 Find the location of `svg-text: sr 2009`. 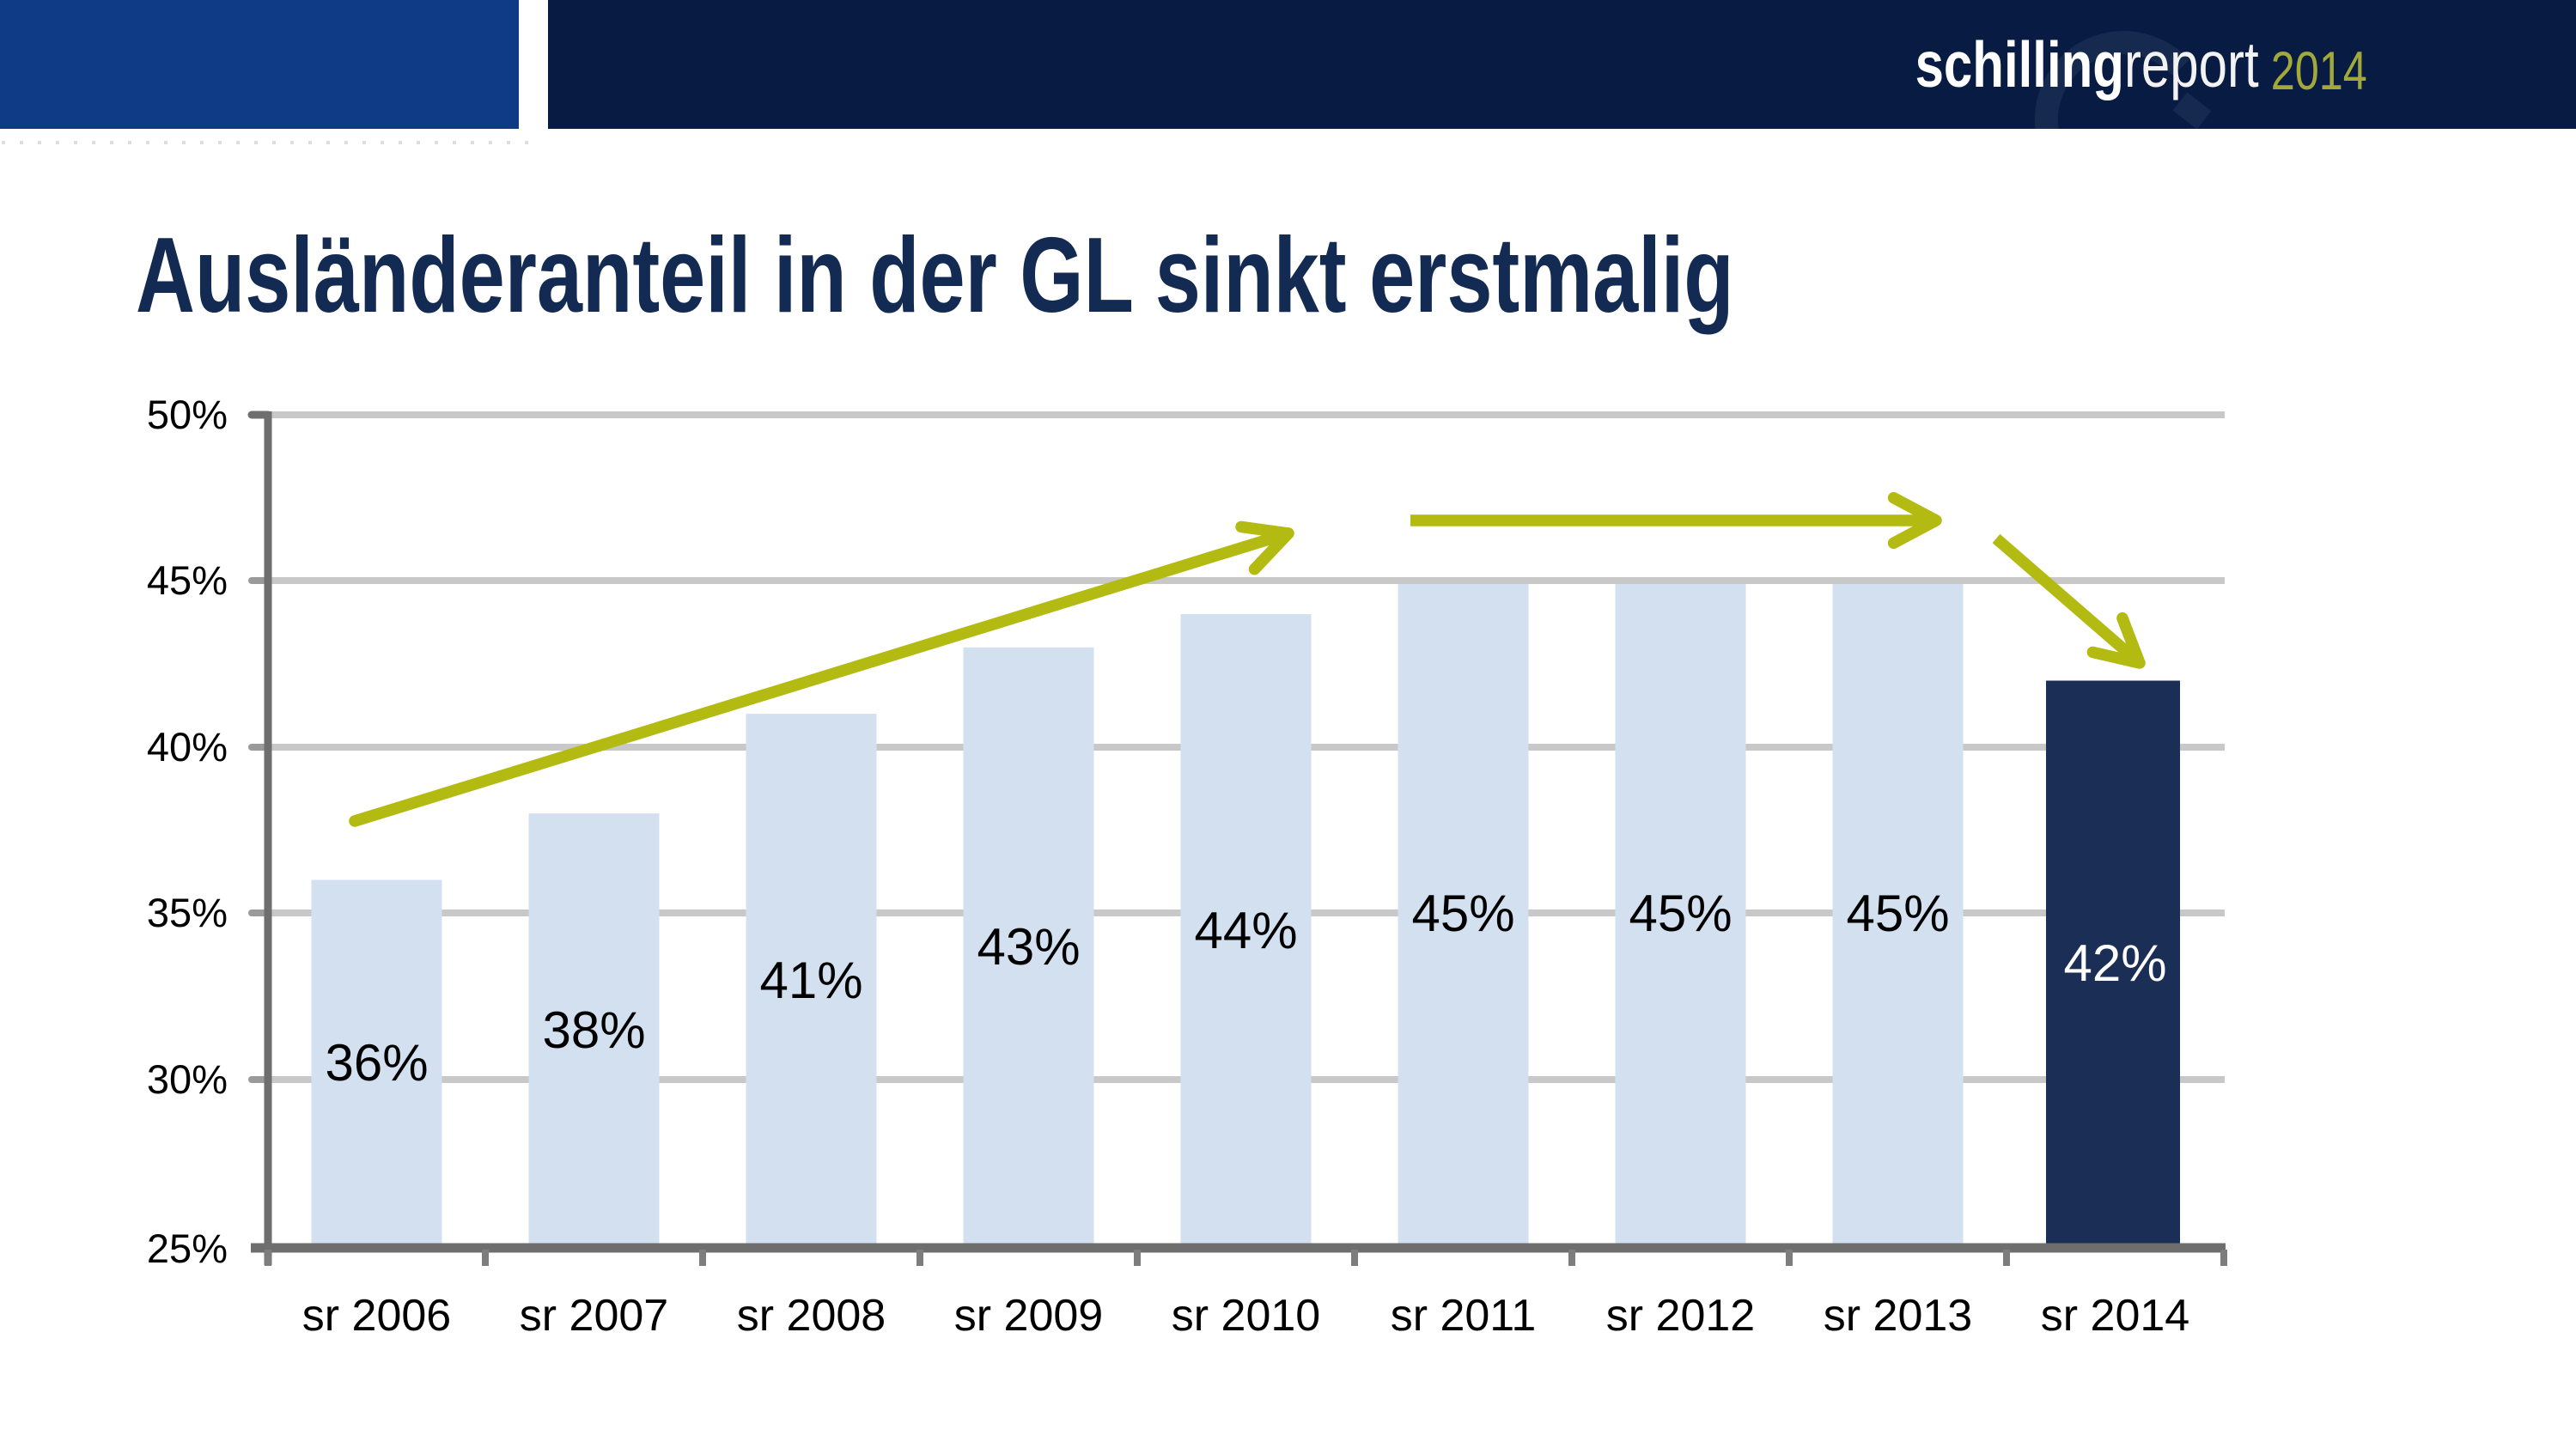

svg-text: sr 2009 is located at coordinates (1028, 1316).